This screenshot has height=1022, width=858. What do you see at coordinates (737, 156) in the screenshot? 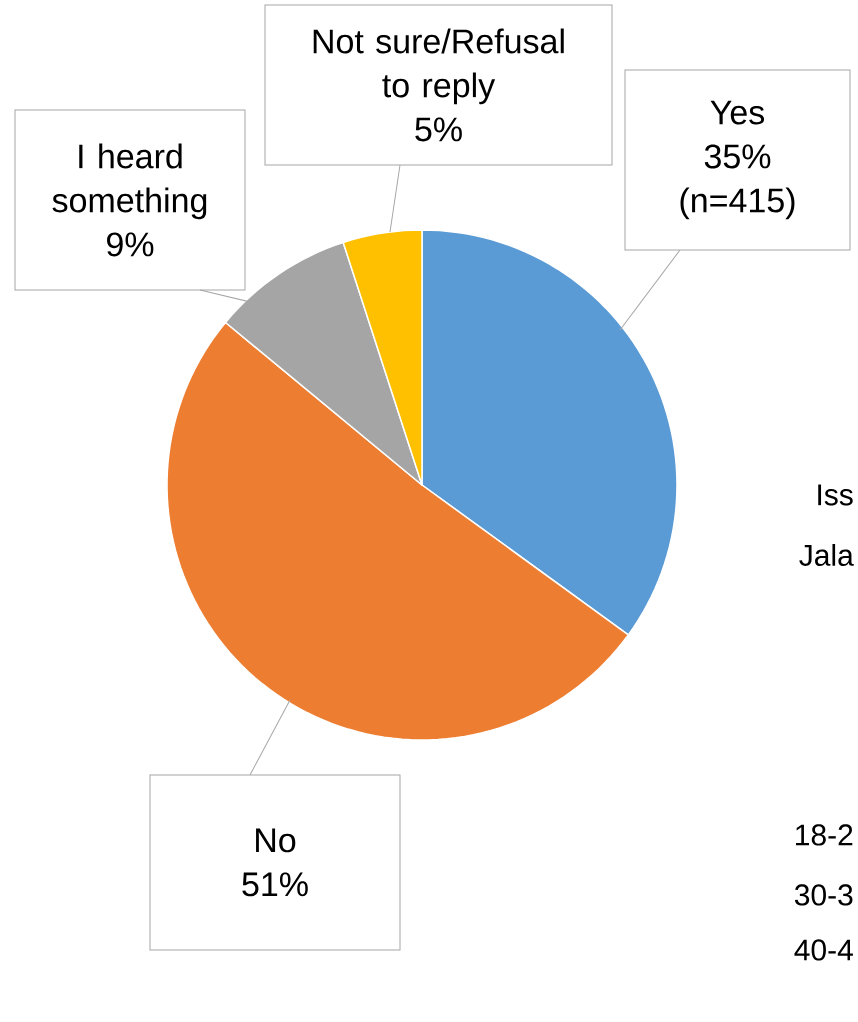
I see `data-label: 35%` at bounding box center [737, 156].